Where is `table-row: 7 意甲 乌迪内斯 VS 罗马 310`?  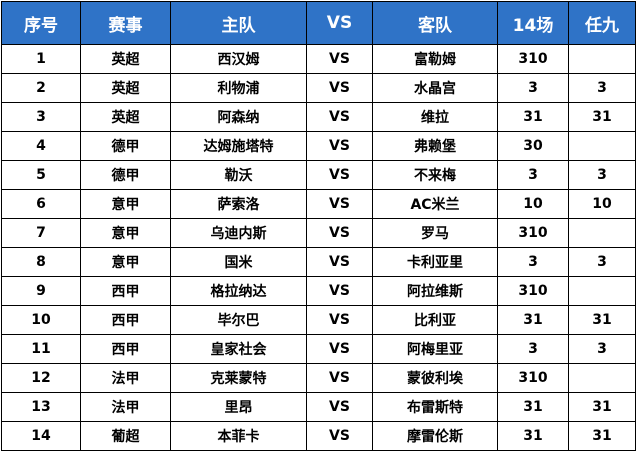
table-row: 7 意甲 乌迪内斯 VS 罗马 310 is located at coordinates (318, 233).